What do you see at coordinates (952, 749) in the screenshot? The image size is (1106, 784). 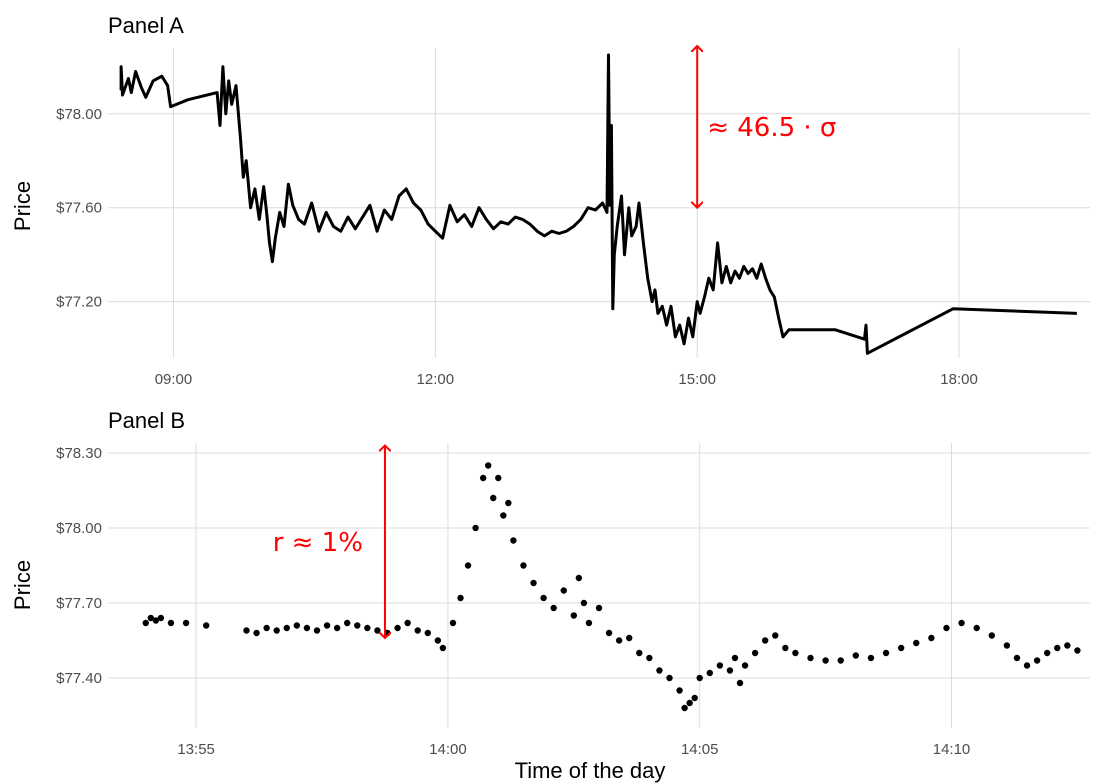 I see `x-tick-label: 14:10` at bounding box center [952, 749].